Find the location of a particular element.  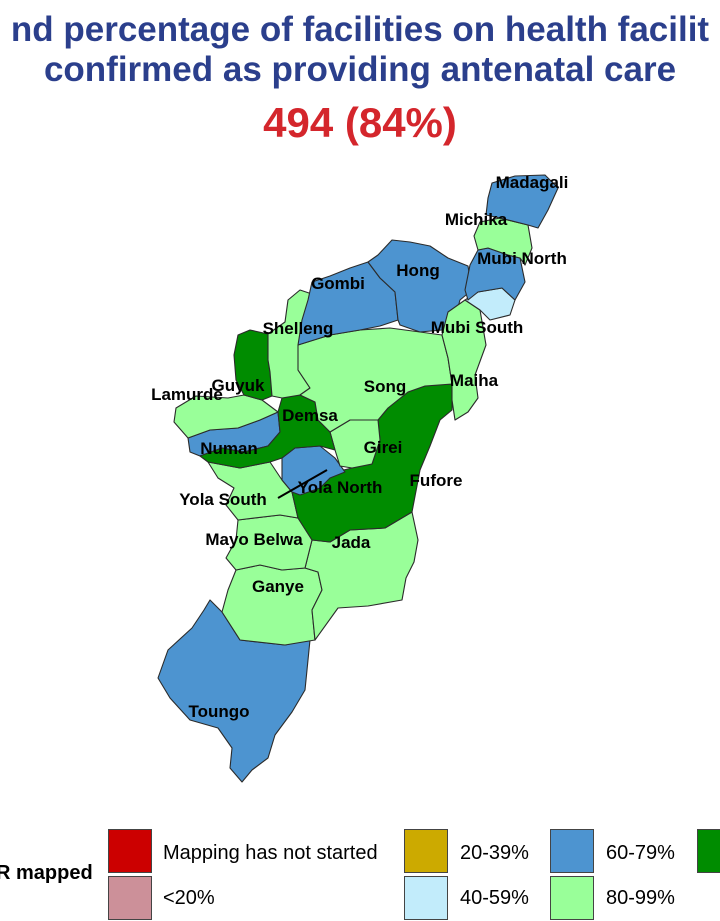

label-guyuk: Guyuk is located at coordinates (238, 385).